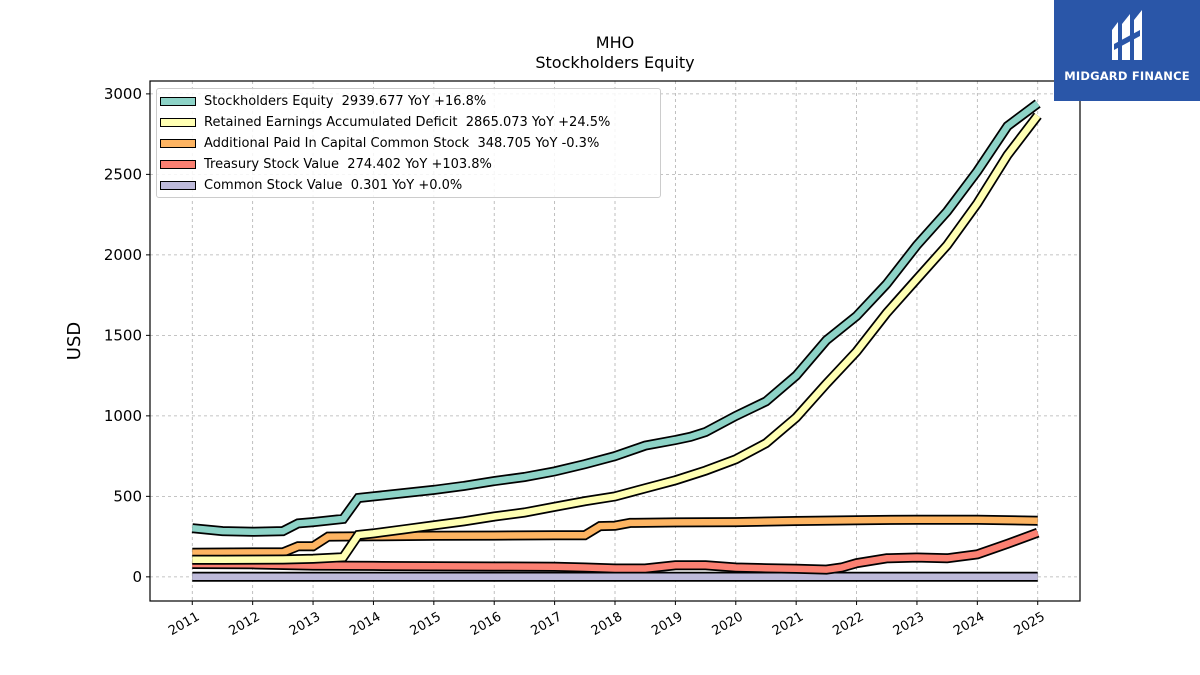 The width and height of the screenshot is (1200, 675). Describe the element at coordinates (614, 62) in the screenshot. I see `chart-subtitle: Stockholders Equity` at that location.